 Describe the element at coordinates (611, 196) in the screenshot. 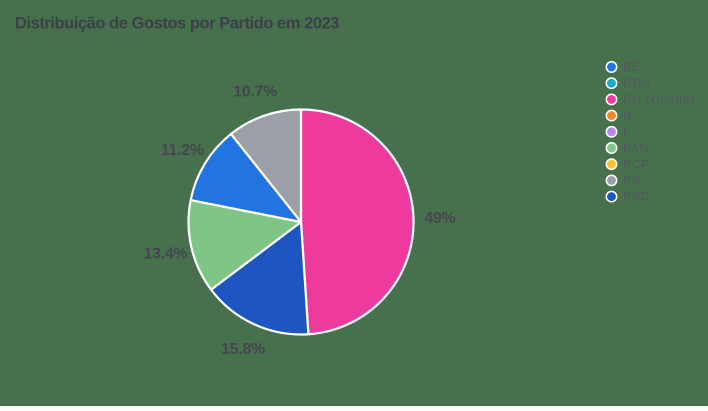

I see `legend-marker-psd` at that location.